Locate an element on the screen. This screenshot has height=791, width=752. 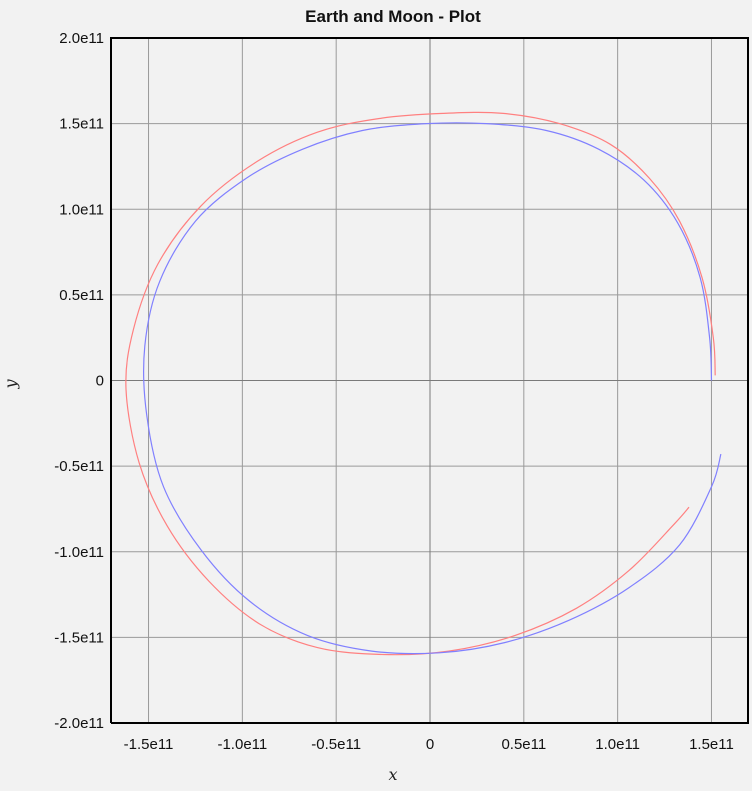
x-axis-label: x is located at coordinates (392, 774).